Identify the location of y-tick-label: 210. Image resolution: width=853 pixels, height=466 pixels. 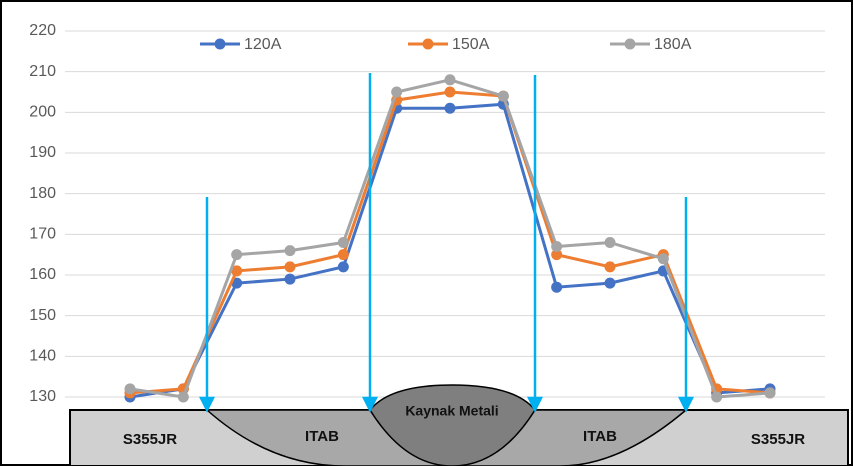
(42, 71).